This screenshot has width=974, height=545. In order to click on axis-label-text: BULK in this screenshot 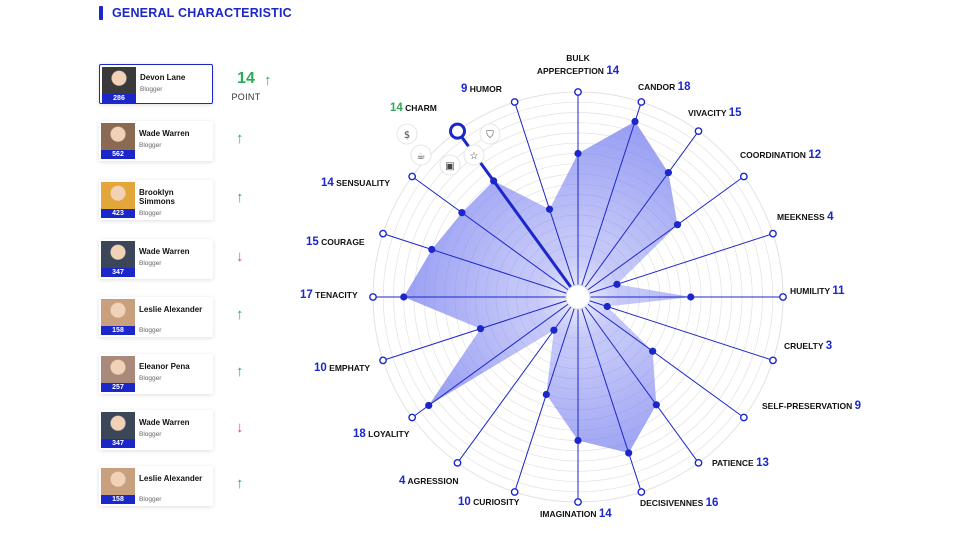, I will do `click(578, 58)`.